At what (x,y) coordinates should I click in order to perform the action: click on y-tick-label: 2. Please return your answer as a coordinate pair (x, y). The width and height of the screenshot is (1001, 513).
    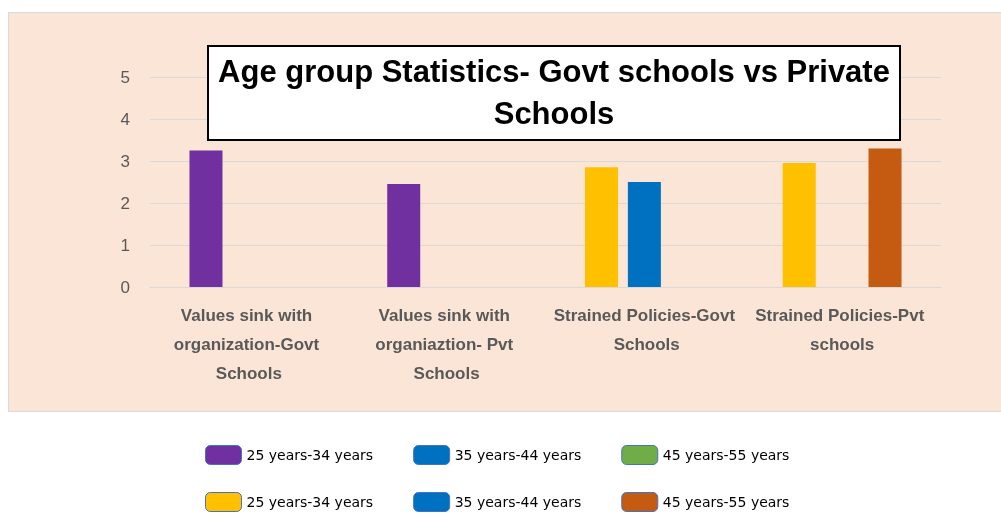
    Looking at the image, I should click on (125, 203).